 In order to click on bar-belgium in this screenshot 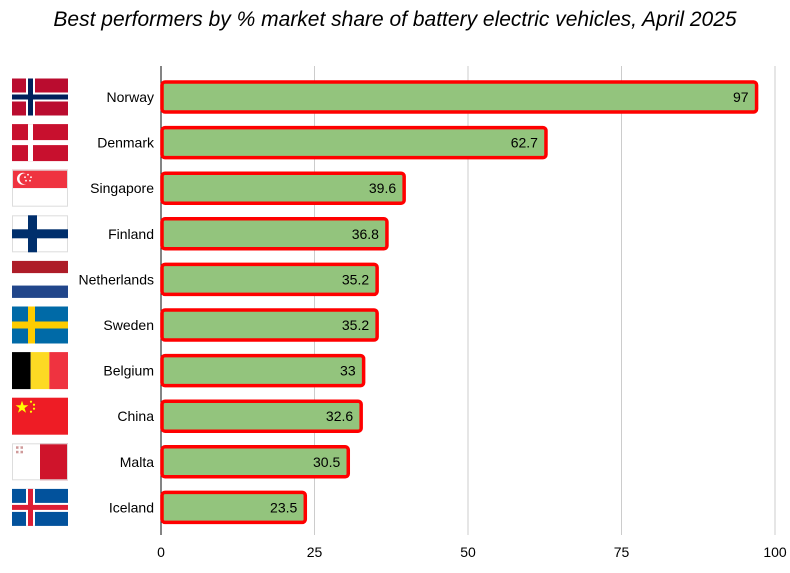, I will do `click(263, 370)`.